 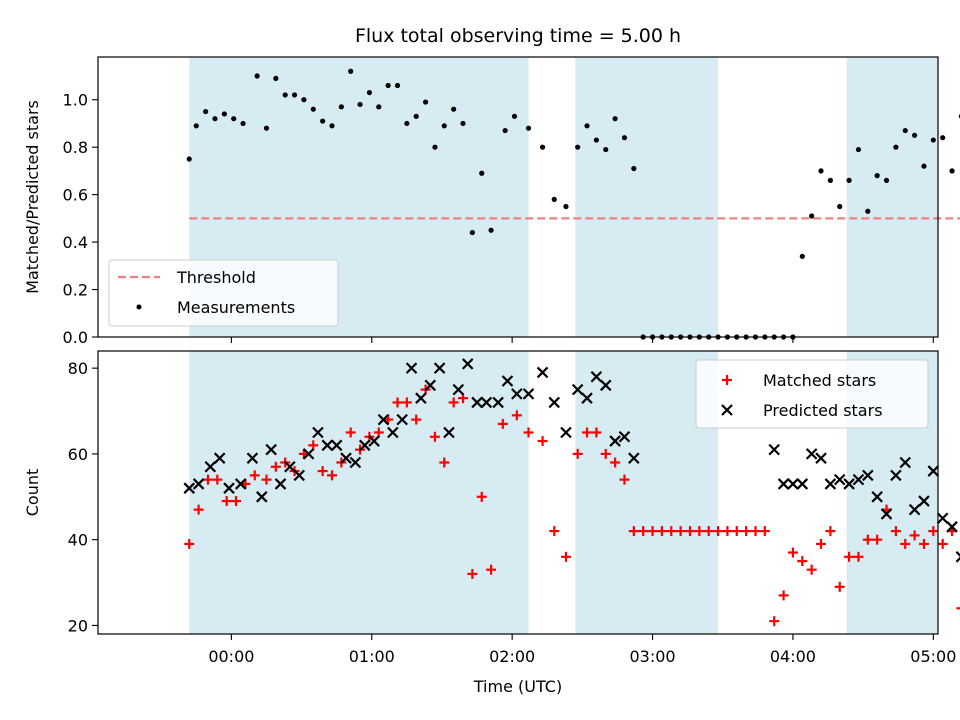 I want to click on matched-legend-swatch, so click(x=727, y=380).